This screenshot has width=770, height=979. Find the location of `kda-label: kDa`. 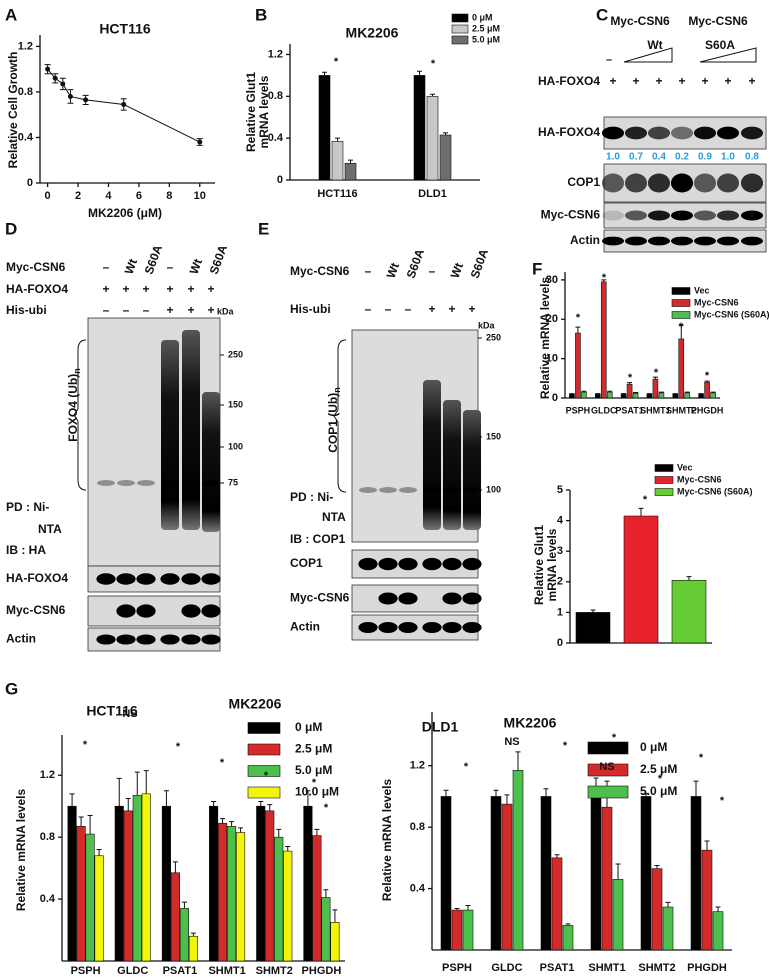

kda-label: kDa is located at coordinates (226, 311).